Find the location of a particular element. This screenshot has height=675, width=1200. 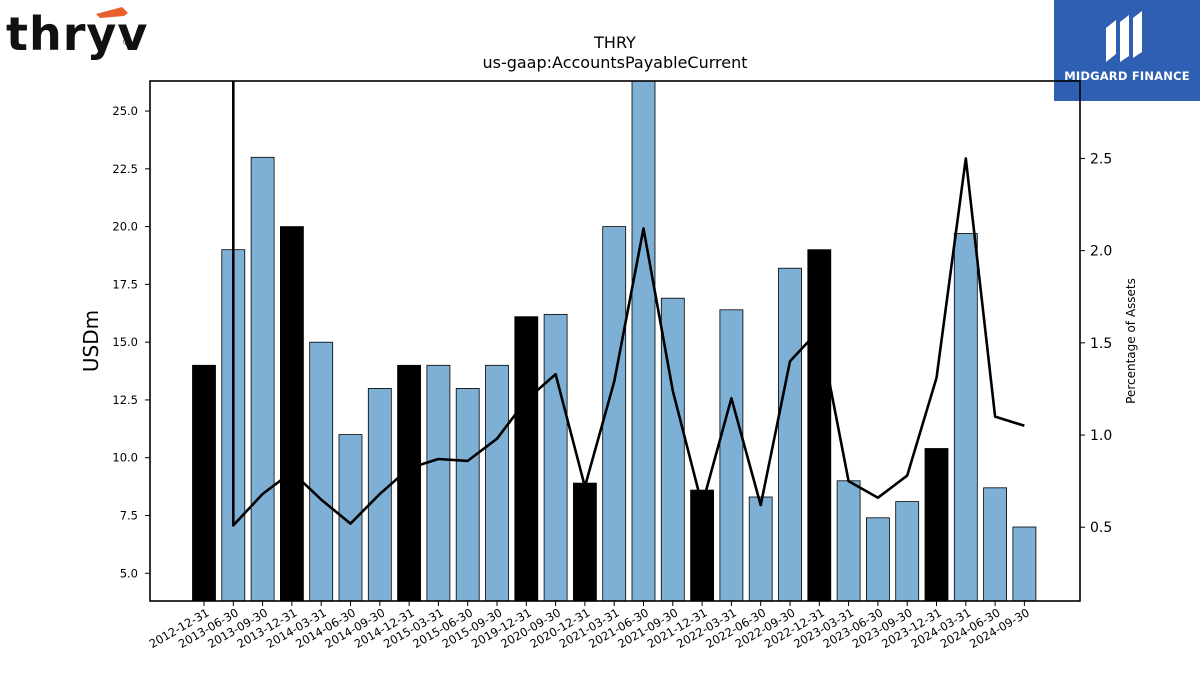

y-tick-label-5: 17.5 is located at coordinates (125, 284).